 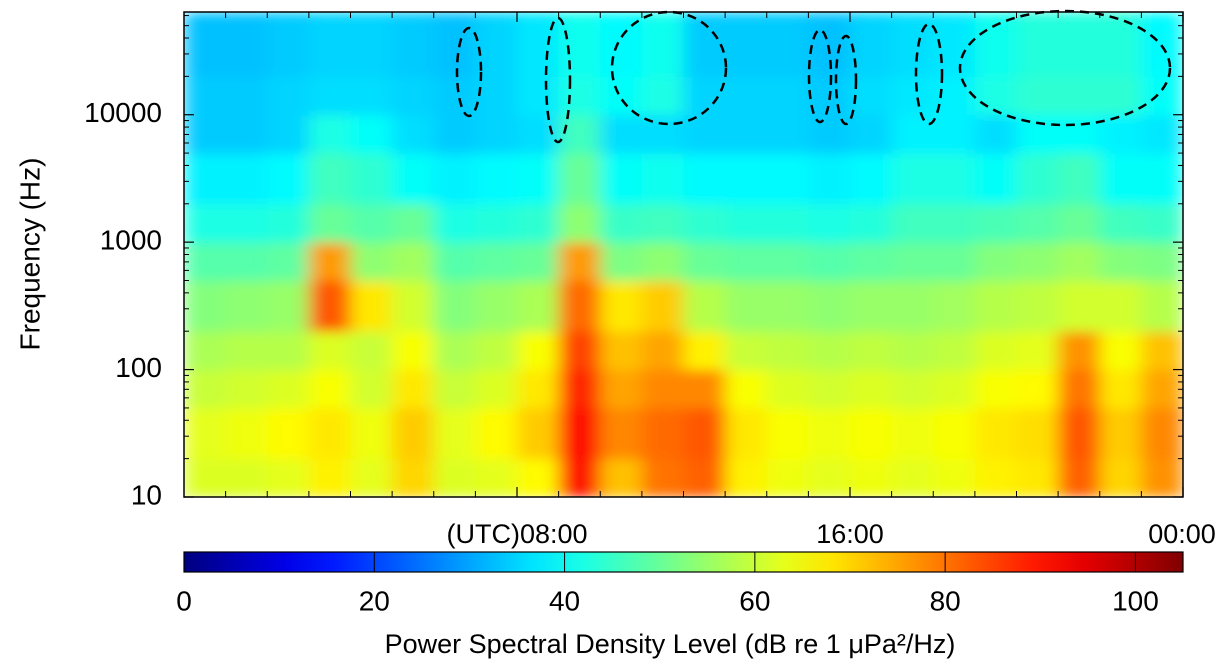 I want to click on y-tick-label: 10, so click(x=146, y=494).